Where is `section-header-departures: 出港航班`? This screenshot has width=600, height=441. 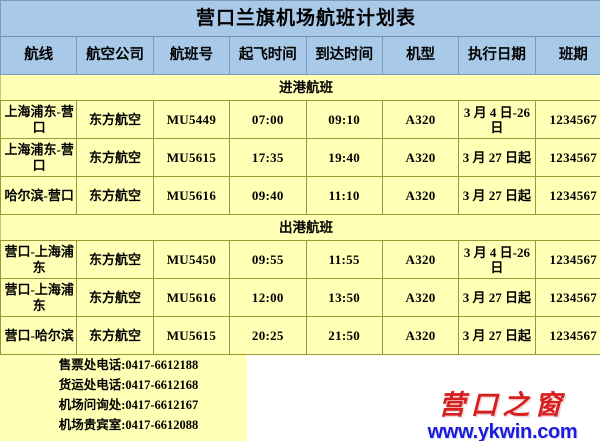
section-header-departures: 出港航班 is located at coordinates (300, 227).